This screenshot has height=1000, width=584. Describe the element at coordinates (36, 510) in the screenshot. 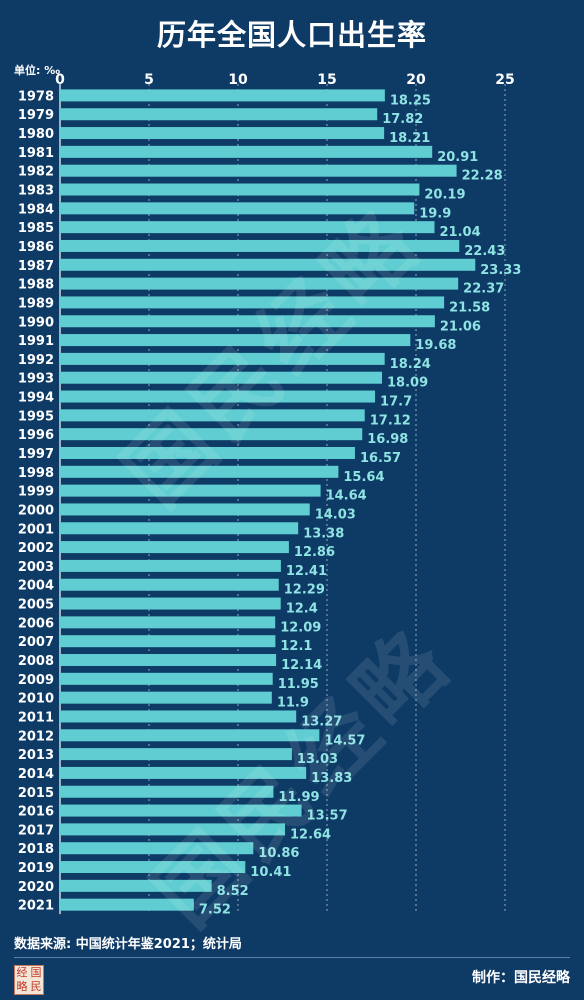

I see `category-label: 2000` at that location.